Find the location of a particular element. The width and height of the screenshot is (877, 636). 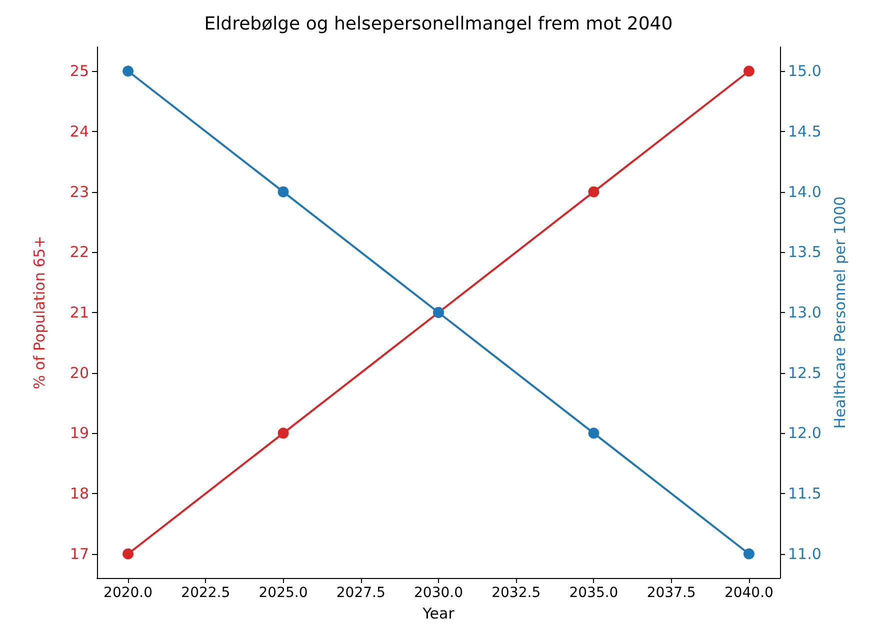

chart-title: Eldrebølge og helsepersonellmangel frem mot 2040 is located at coordinates (438, 24).